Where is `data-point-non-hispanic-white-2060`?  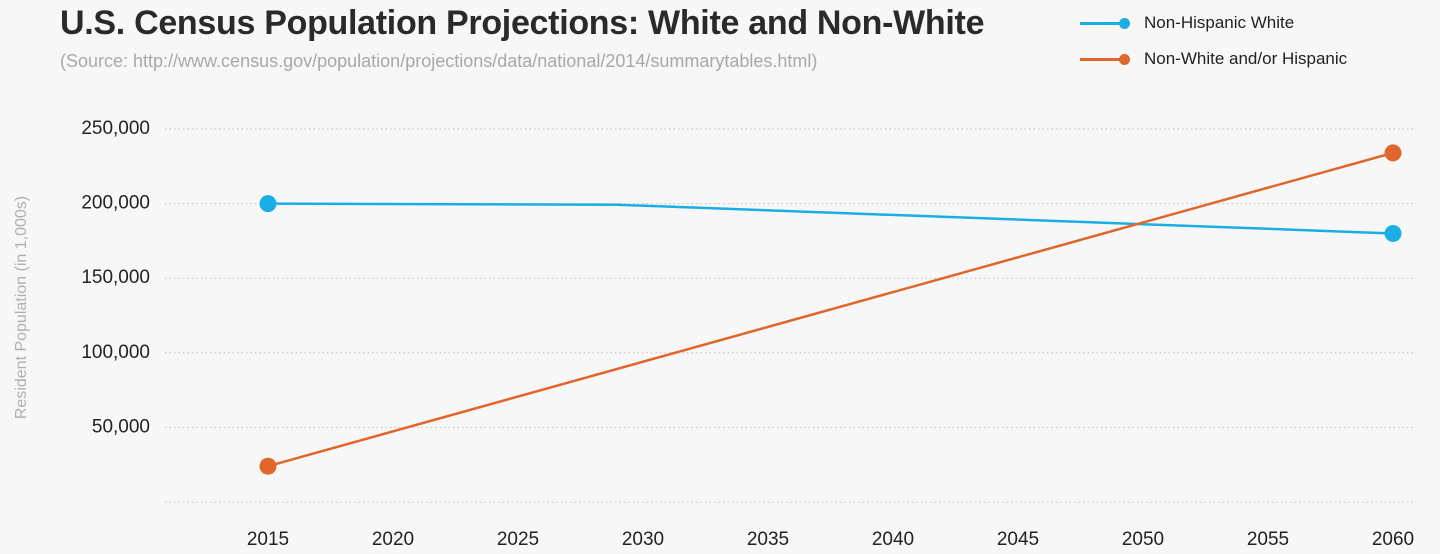
data-point-non-hispanic-white-2060 is located at coordinates (1393, 233).